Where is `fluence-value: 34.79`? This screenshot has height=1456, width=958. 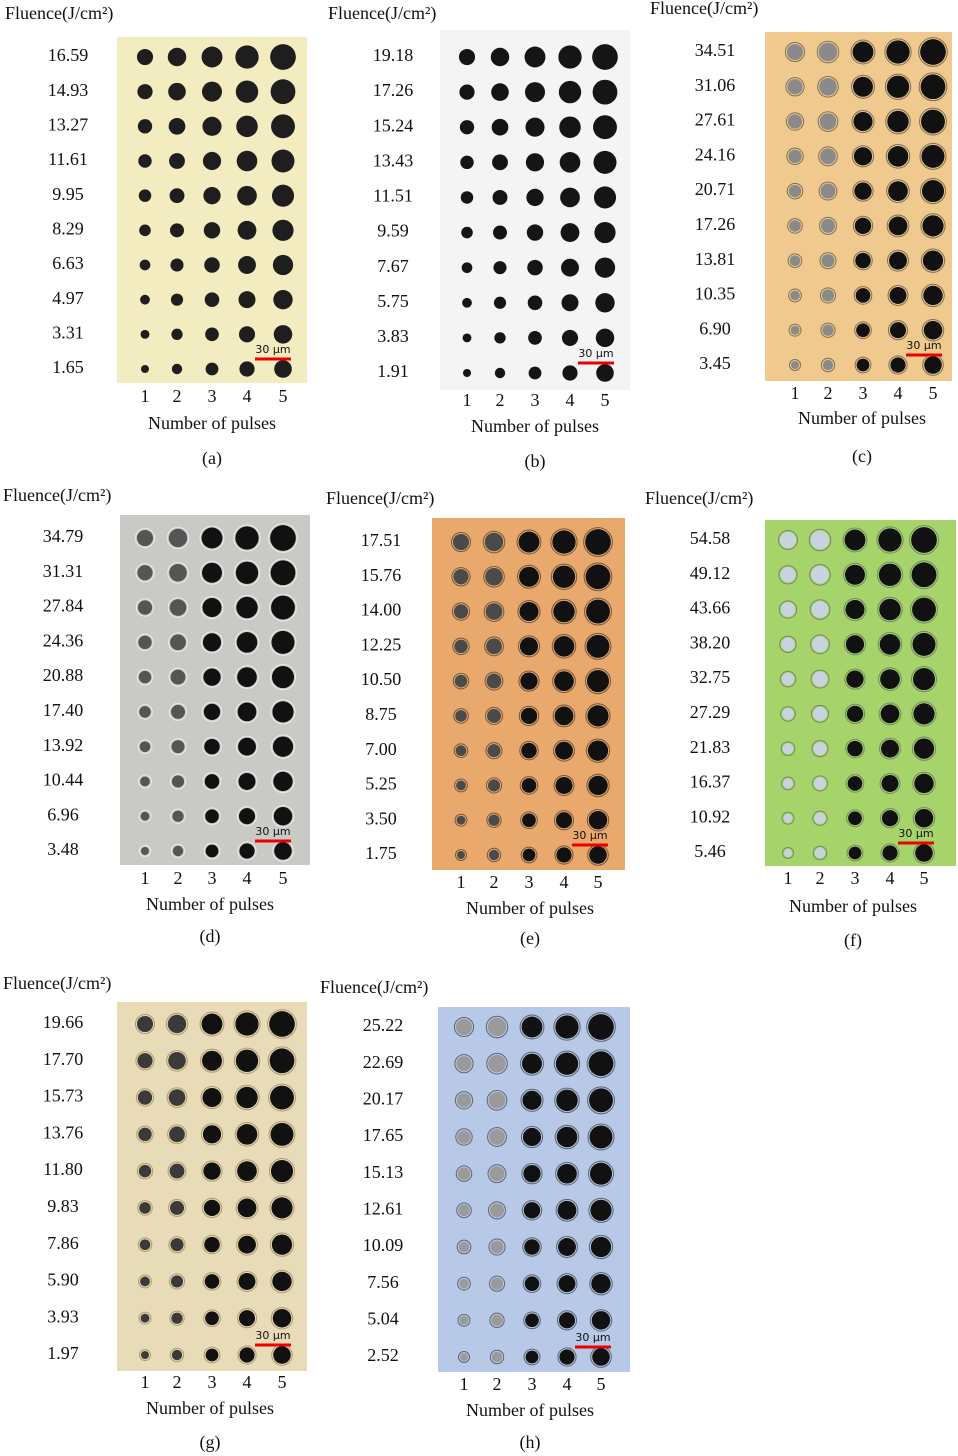
fluence-value: 34.79 is located at coordinates (63, 536).